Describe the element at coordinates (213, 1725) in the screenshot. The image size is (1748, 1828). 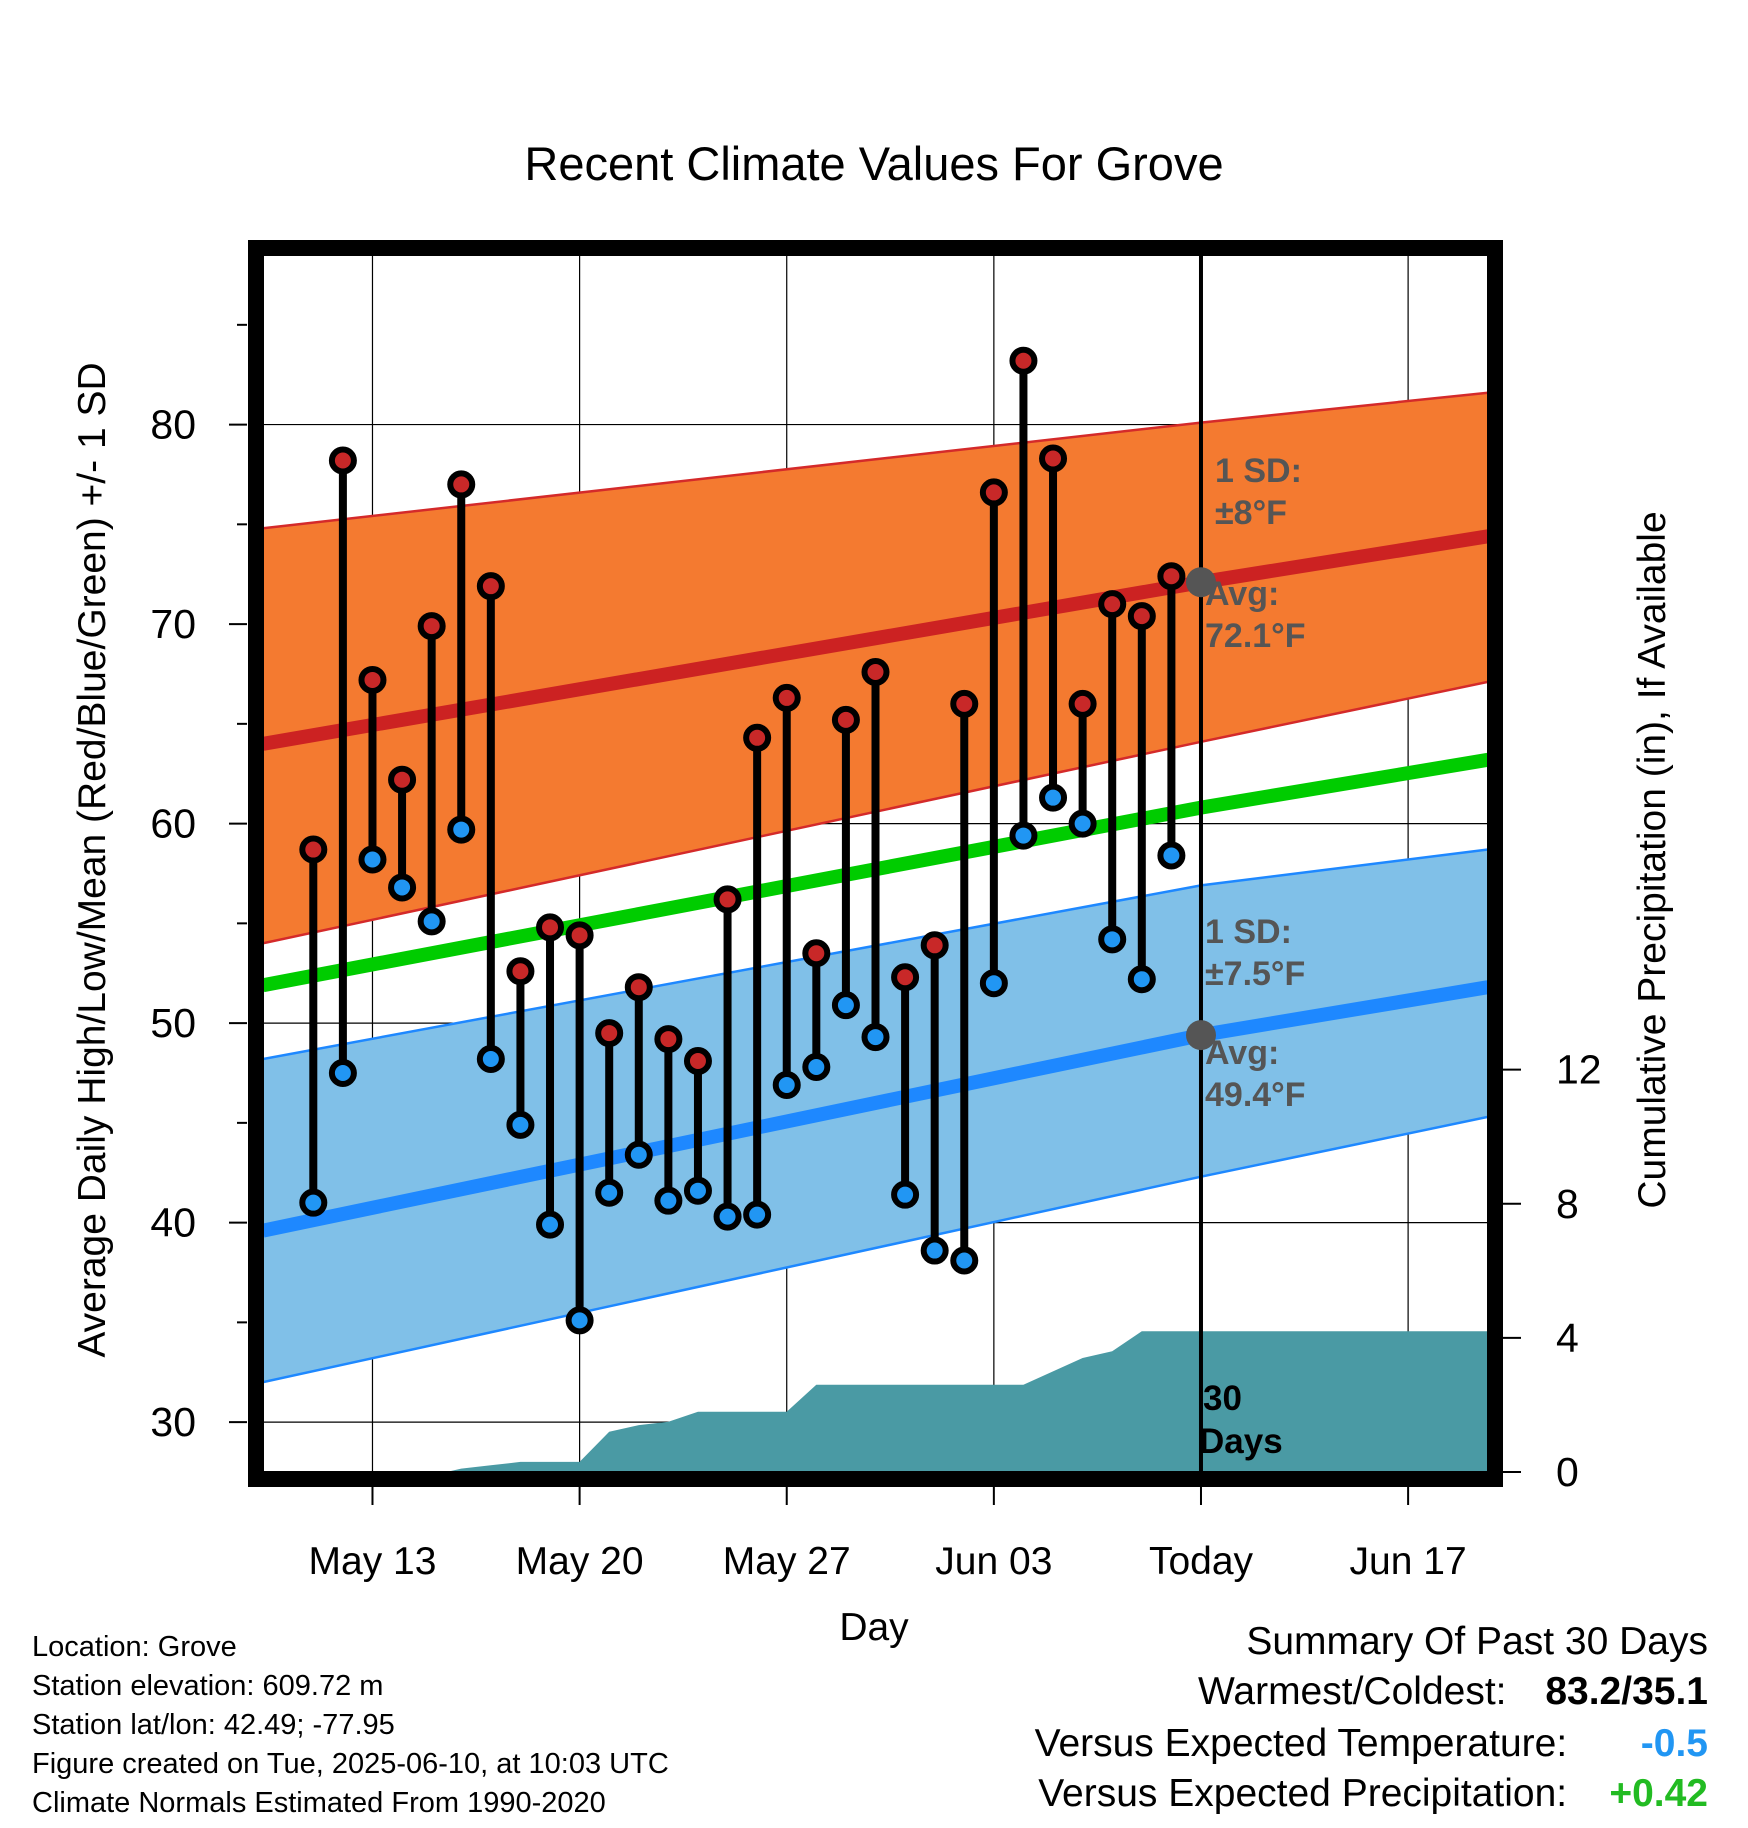
I see `meta-latlon: Station lat/lon: 42.49; -77.95` at that location.